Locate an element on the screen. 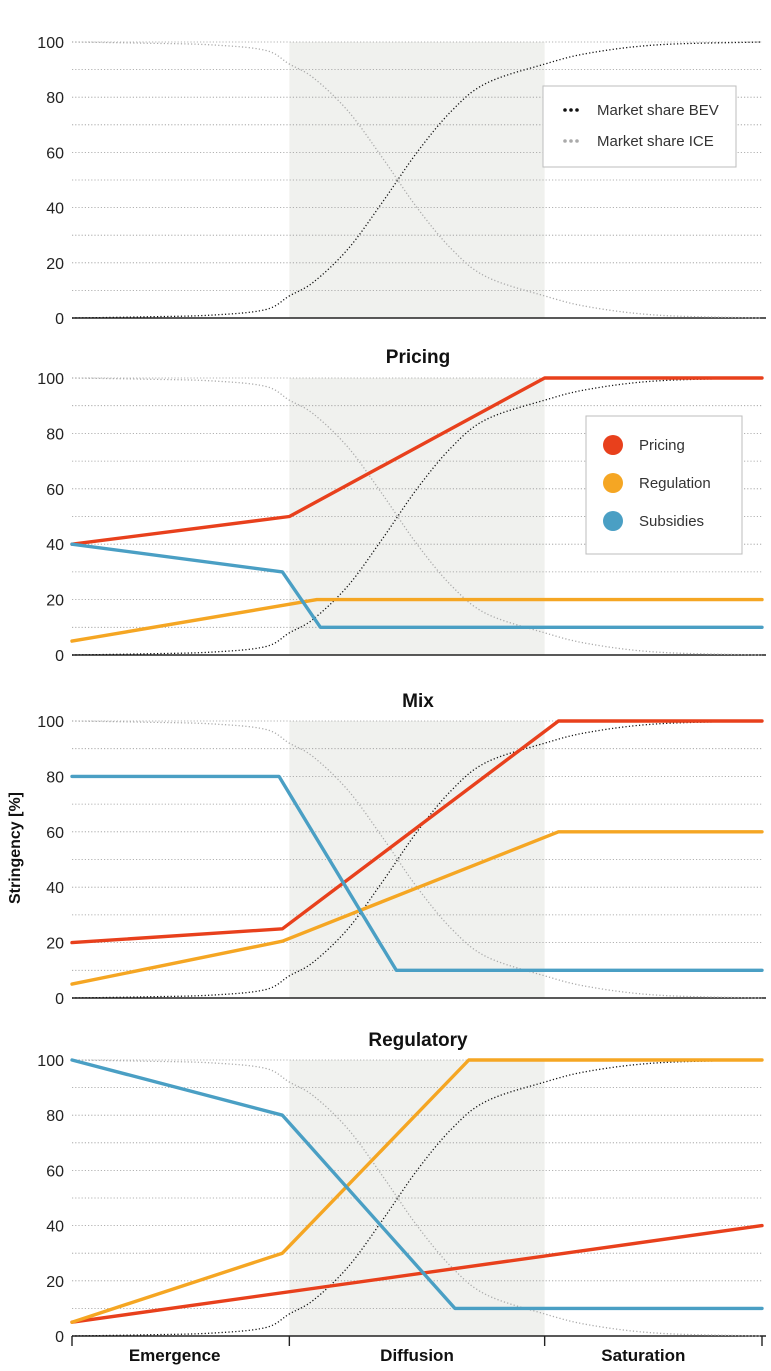 The width and height of the screenshot is (771, 1371). legend-label: Regulation is located at coordinates (675, 483).